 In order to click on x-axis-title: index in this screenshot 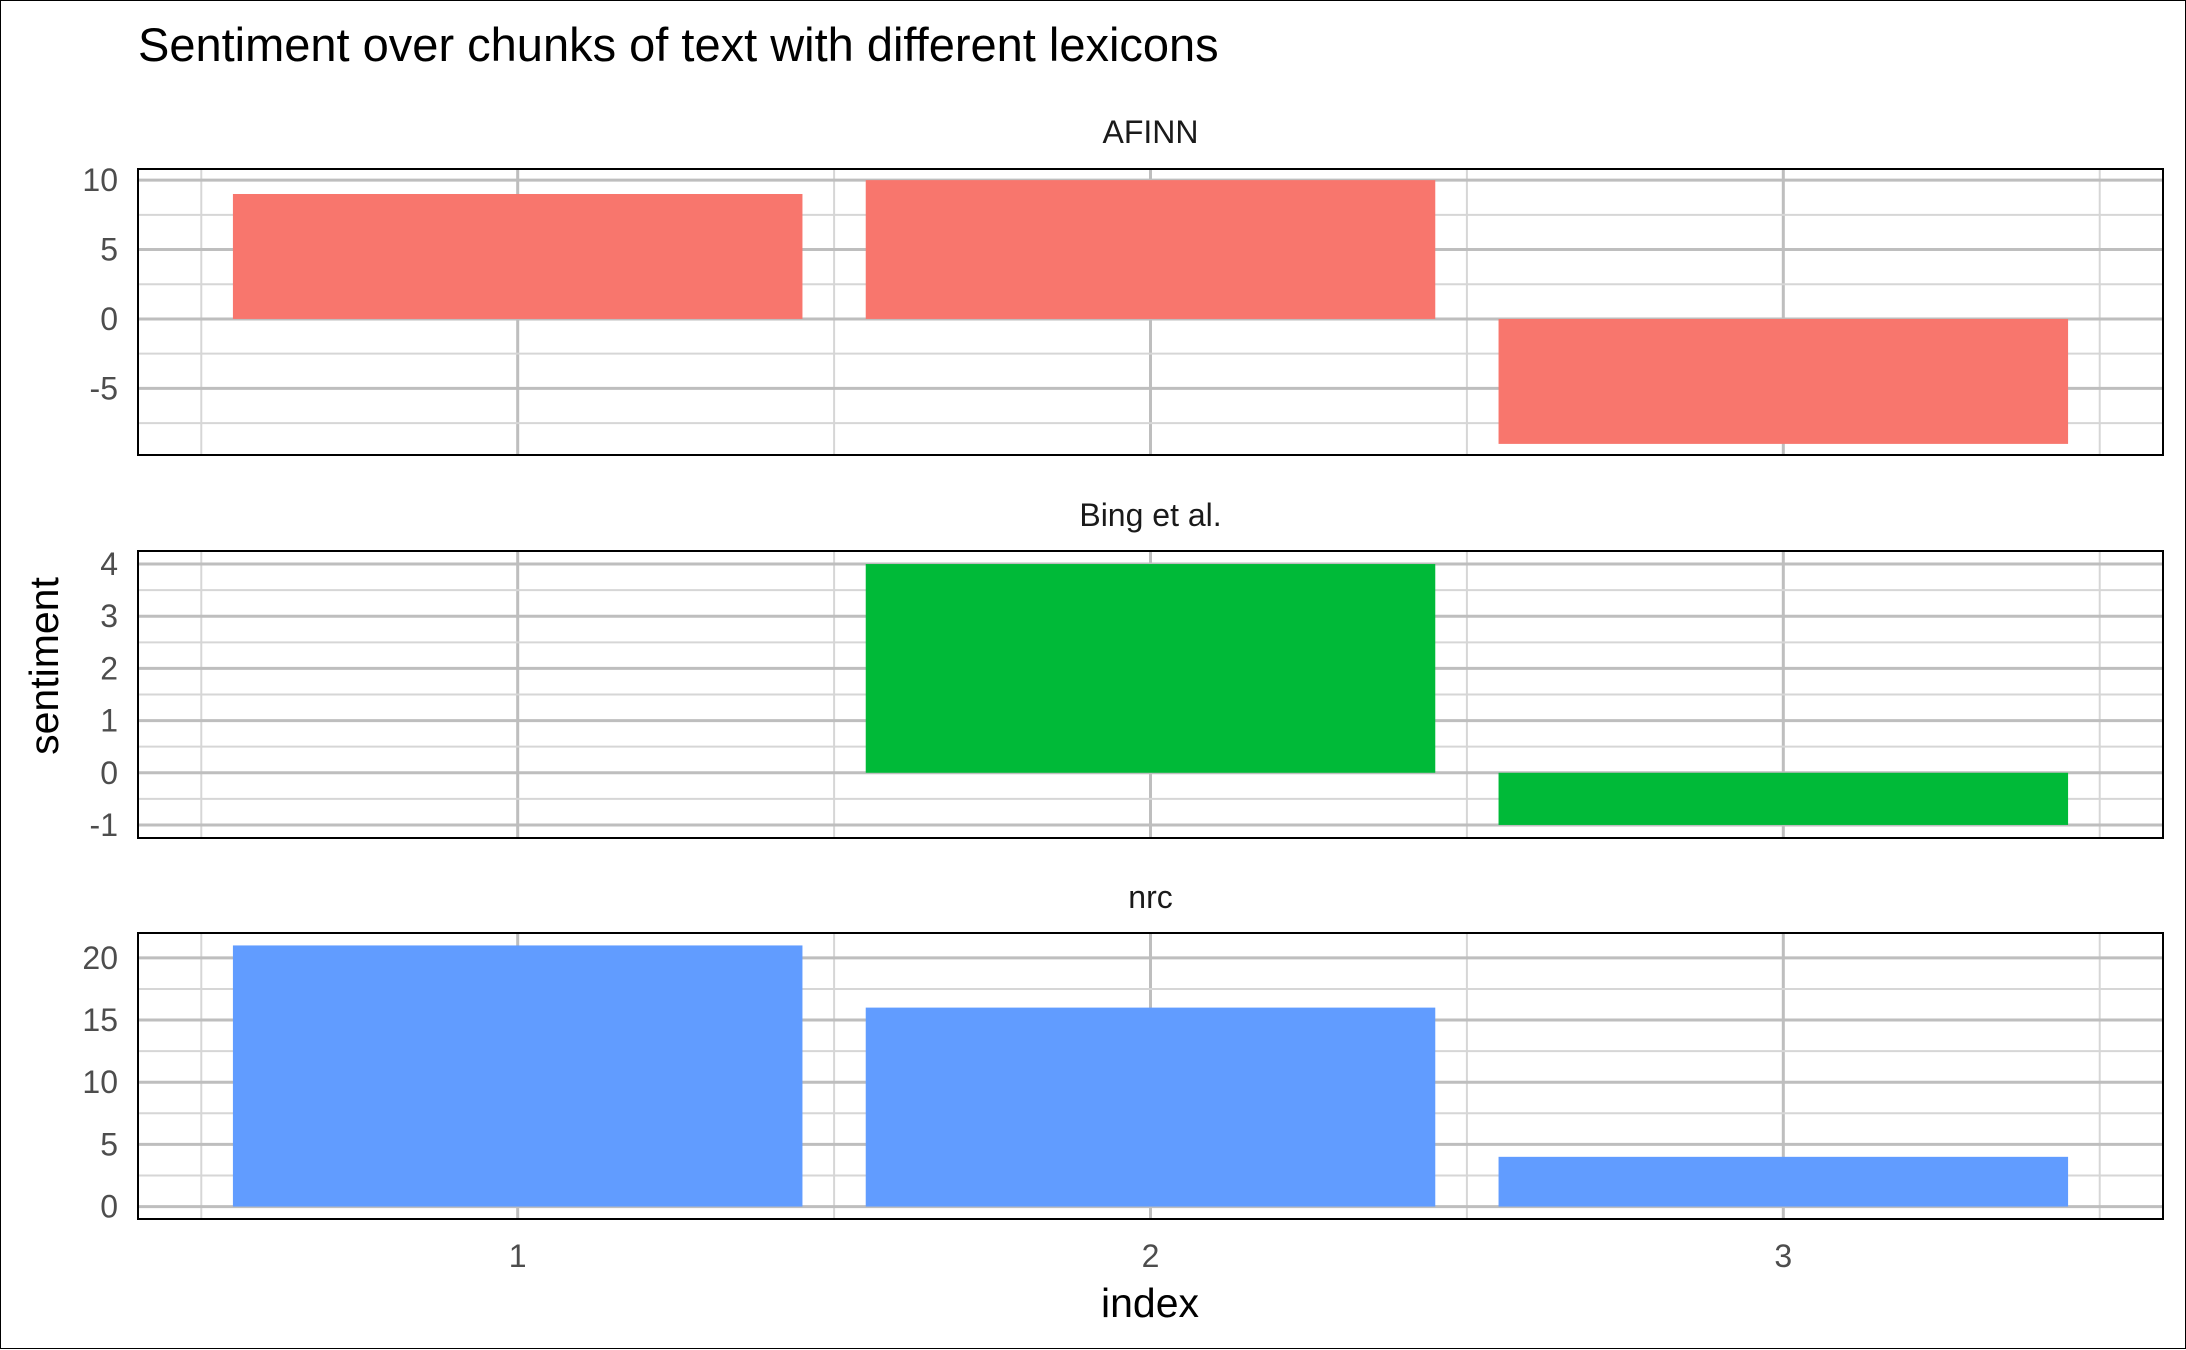, I will do `click(1150, 1303)`.